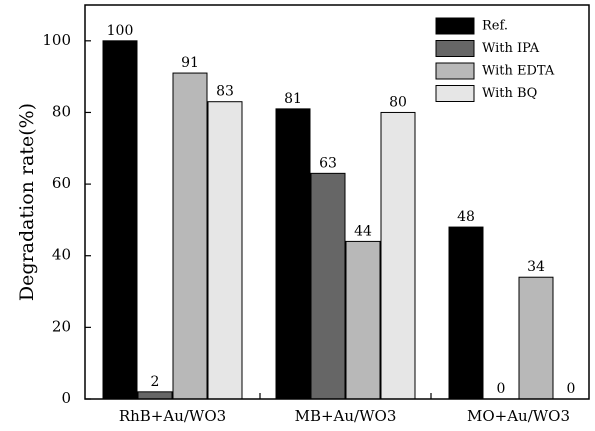  Describe the element at coordinates (363, 231) in the screenshot. I see `value-label: 44` at that location.